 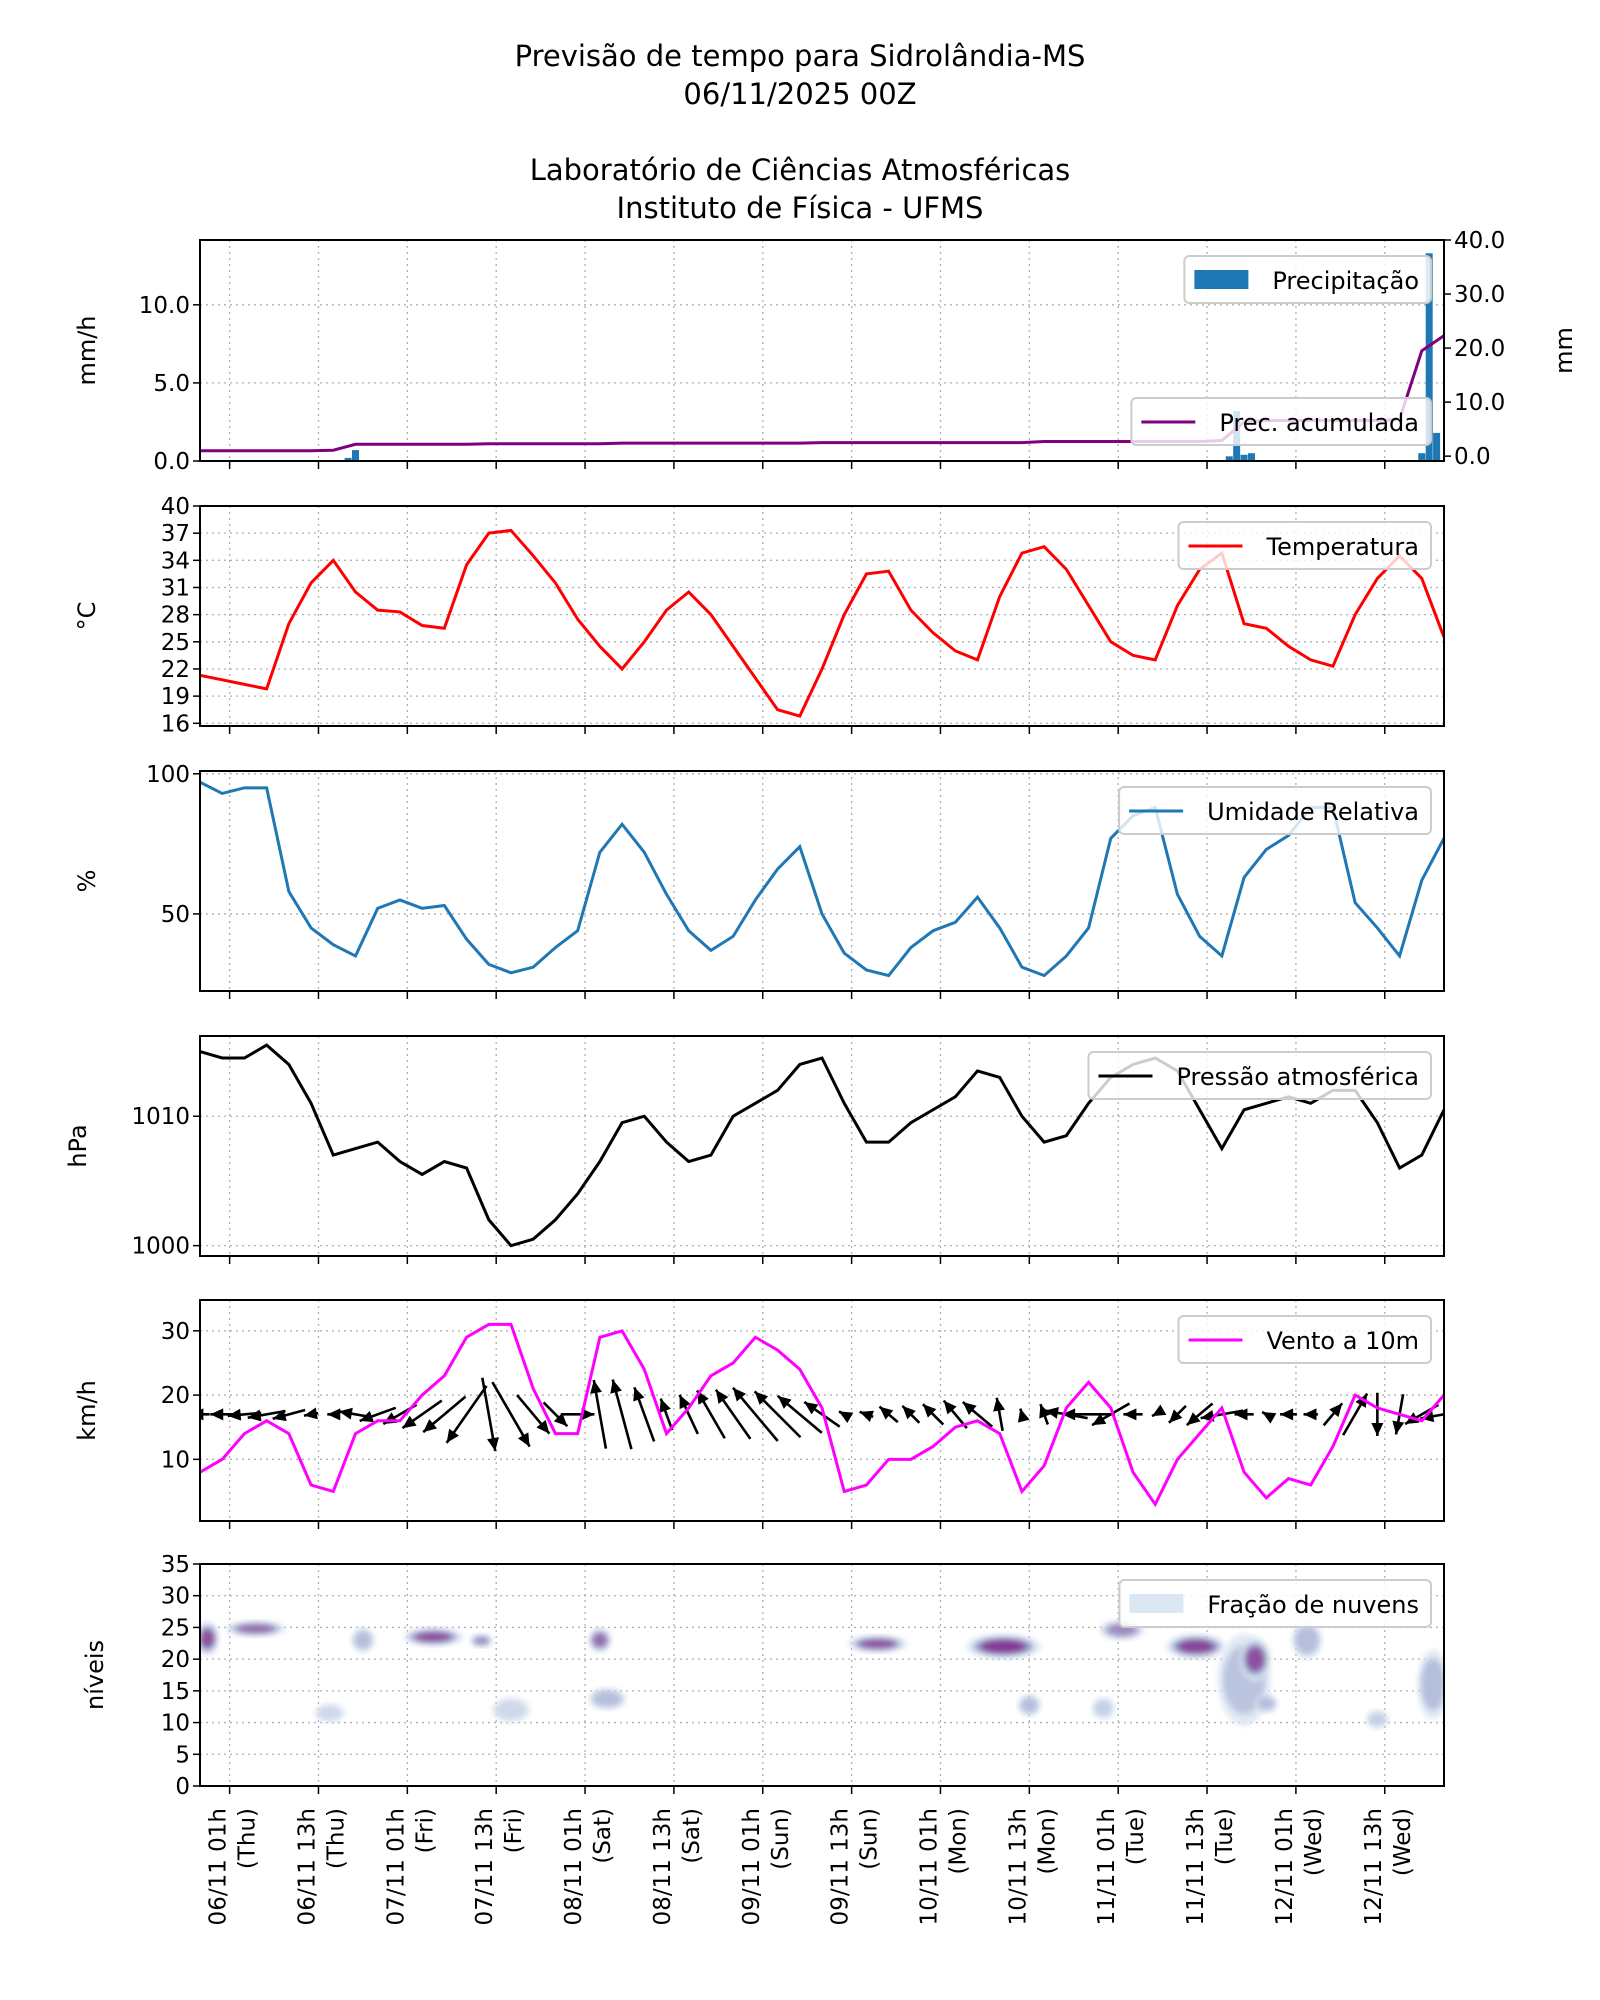 I want to click on x-tick-label-date: 07/11 13h, so click(x=485, y=1866).